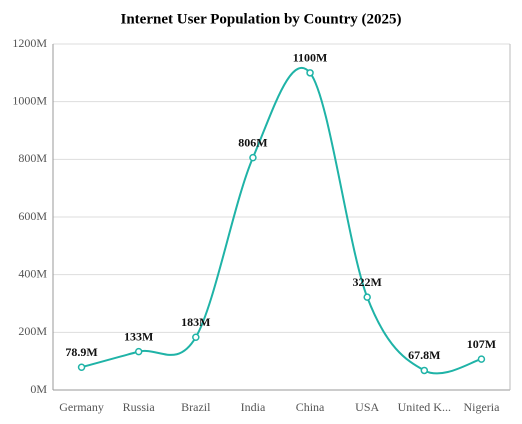 Image resolution: width=522 pixels, height=424 pixels. I want to click on value-label: 183M, so click(195, 322).